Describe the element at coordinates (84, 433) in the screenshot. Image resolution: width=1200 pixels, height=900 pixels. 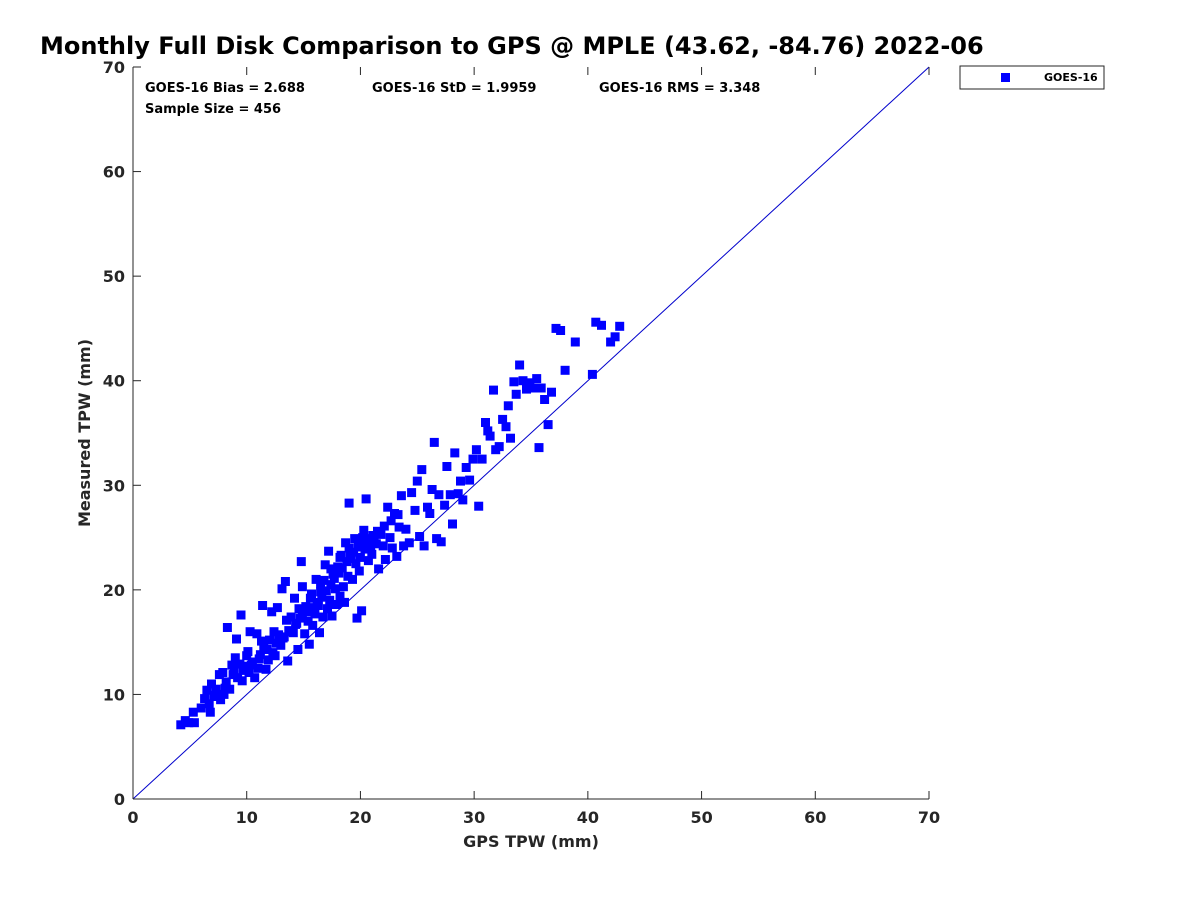
I see `y-axis-label: Measured TPW (mm)` at that location.